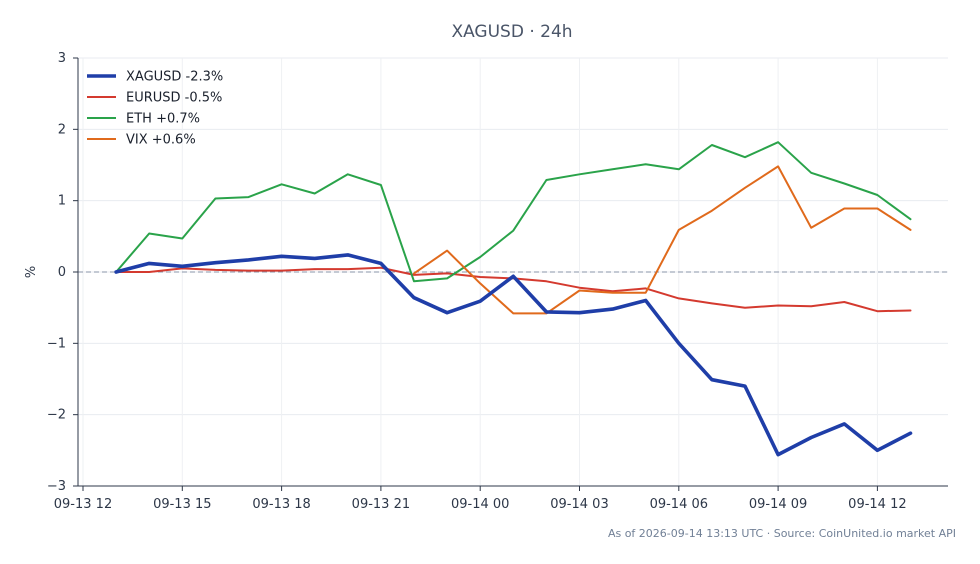  What do you see at coordinates (877, 504) in the screenshot?
I see `x-tick-label: 09-14 12` at bounding box center [877, 504].